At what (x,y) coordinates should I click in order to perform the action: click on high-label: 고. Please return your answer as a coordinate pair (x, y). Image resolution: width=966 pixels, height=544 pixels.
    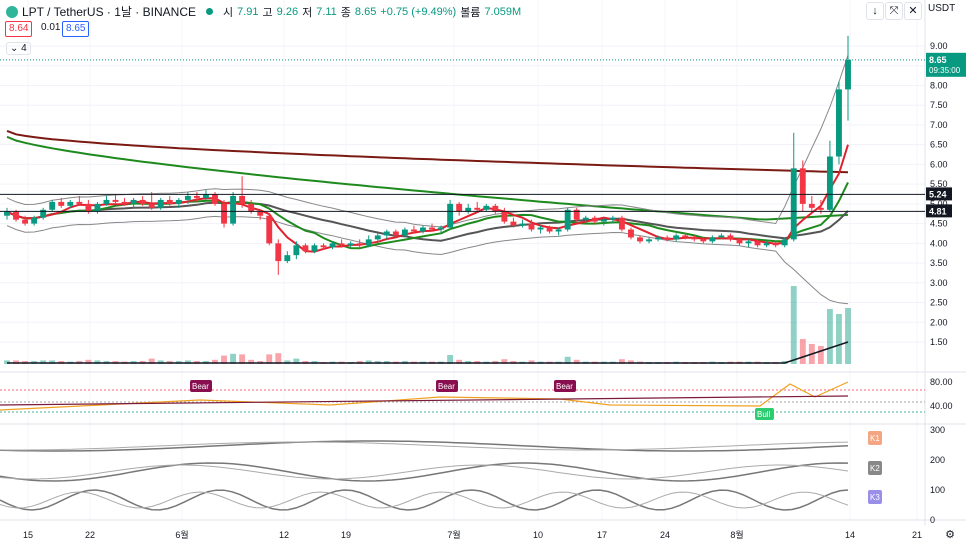
    Looking at the image, I should click on (267, 12).